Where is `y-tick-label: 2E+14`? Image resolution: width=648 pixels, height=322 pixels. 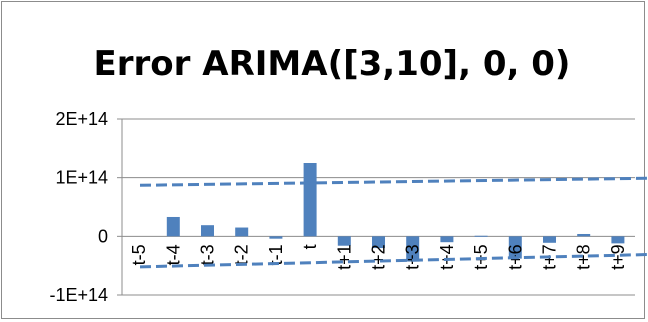 y-tick-label: 2E+14 is located at coordinates (81, 119).